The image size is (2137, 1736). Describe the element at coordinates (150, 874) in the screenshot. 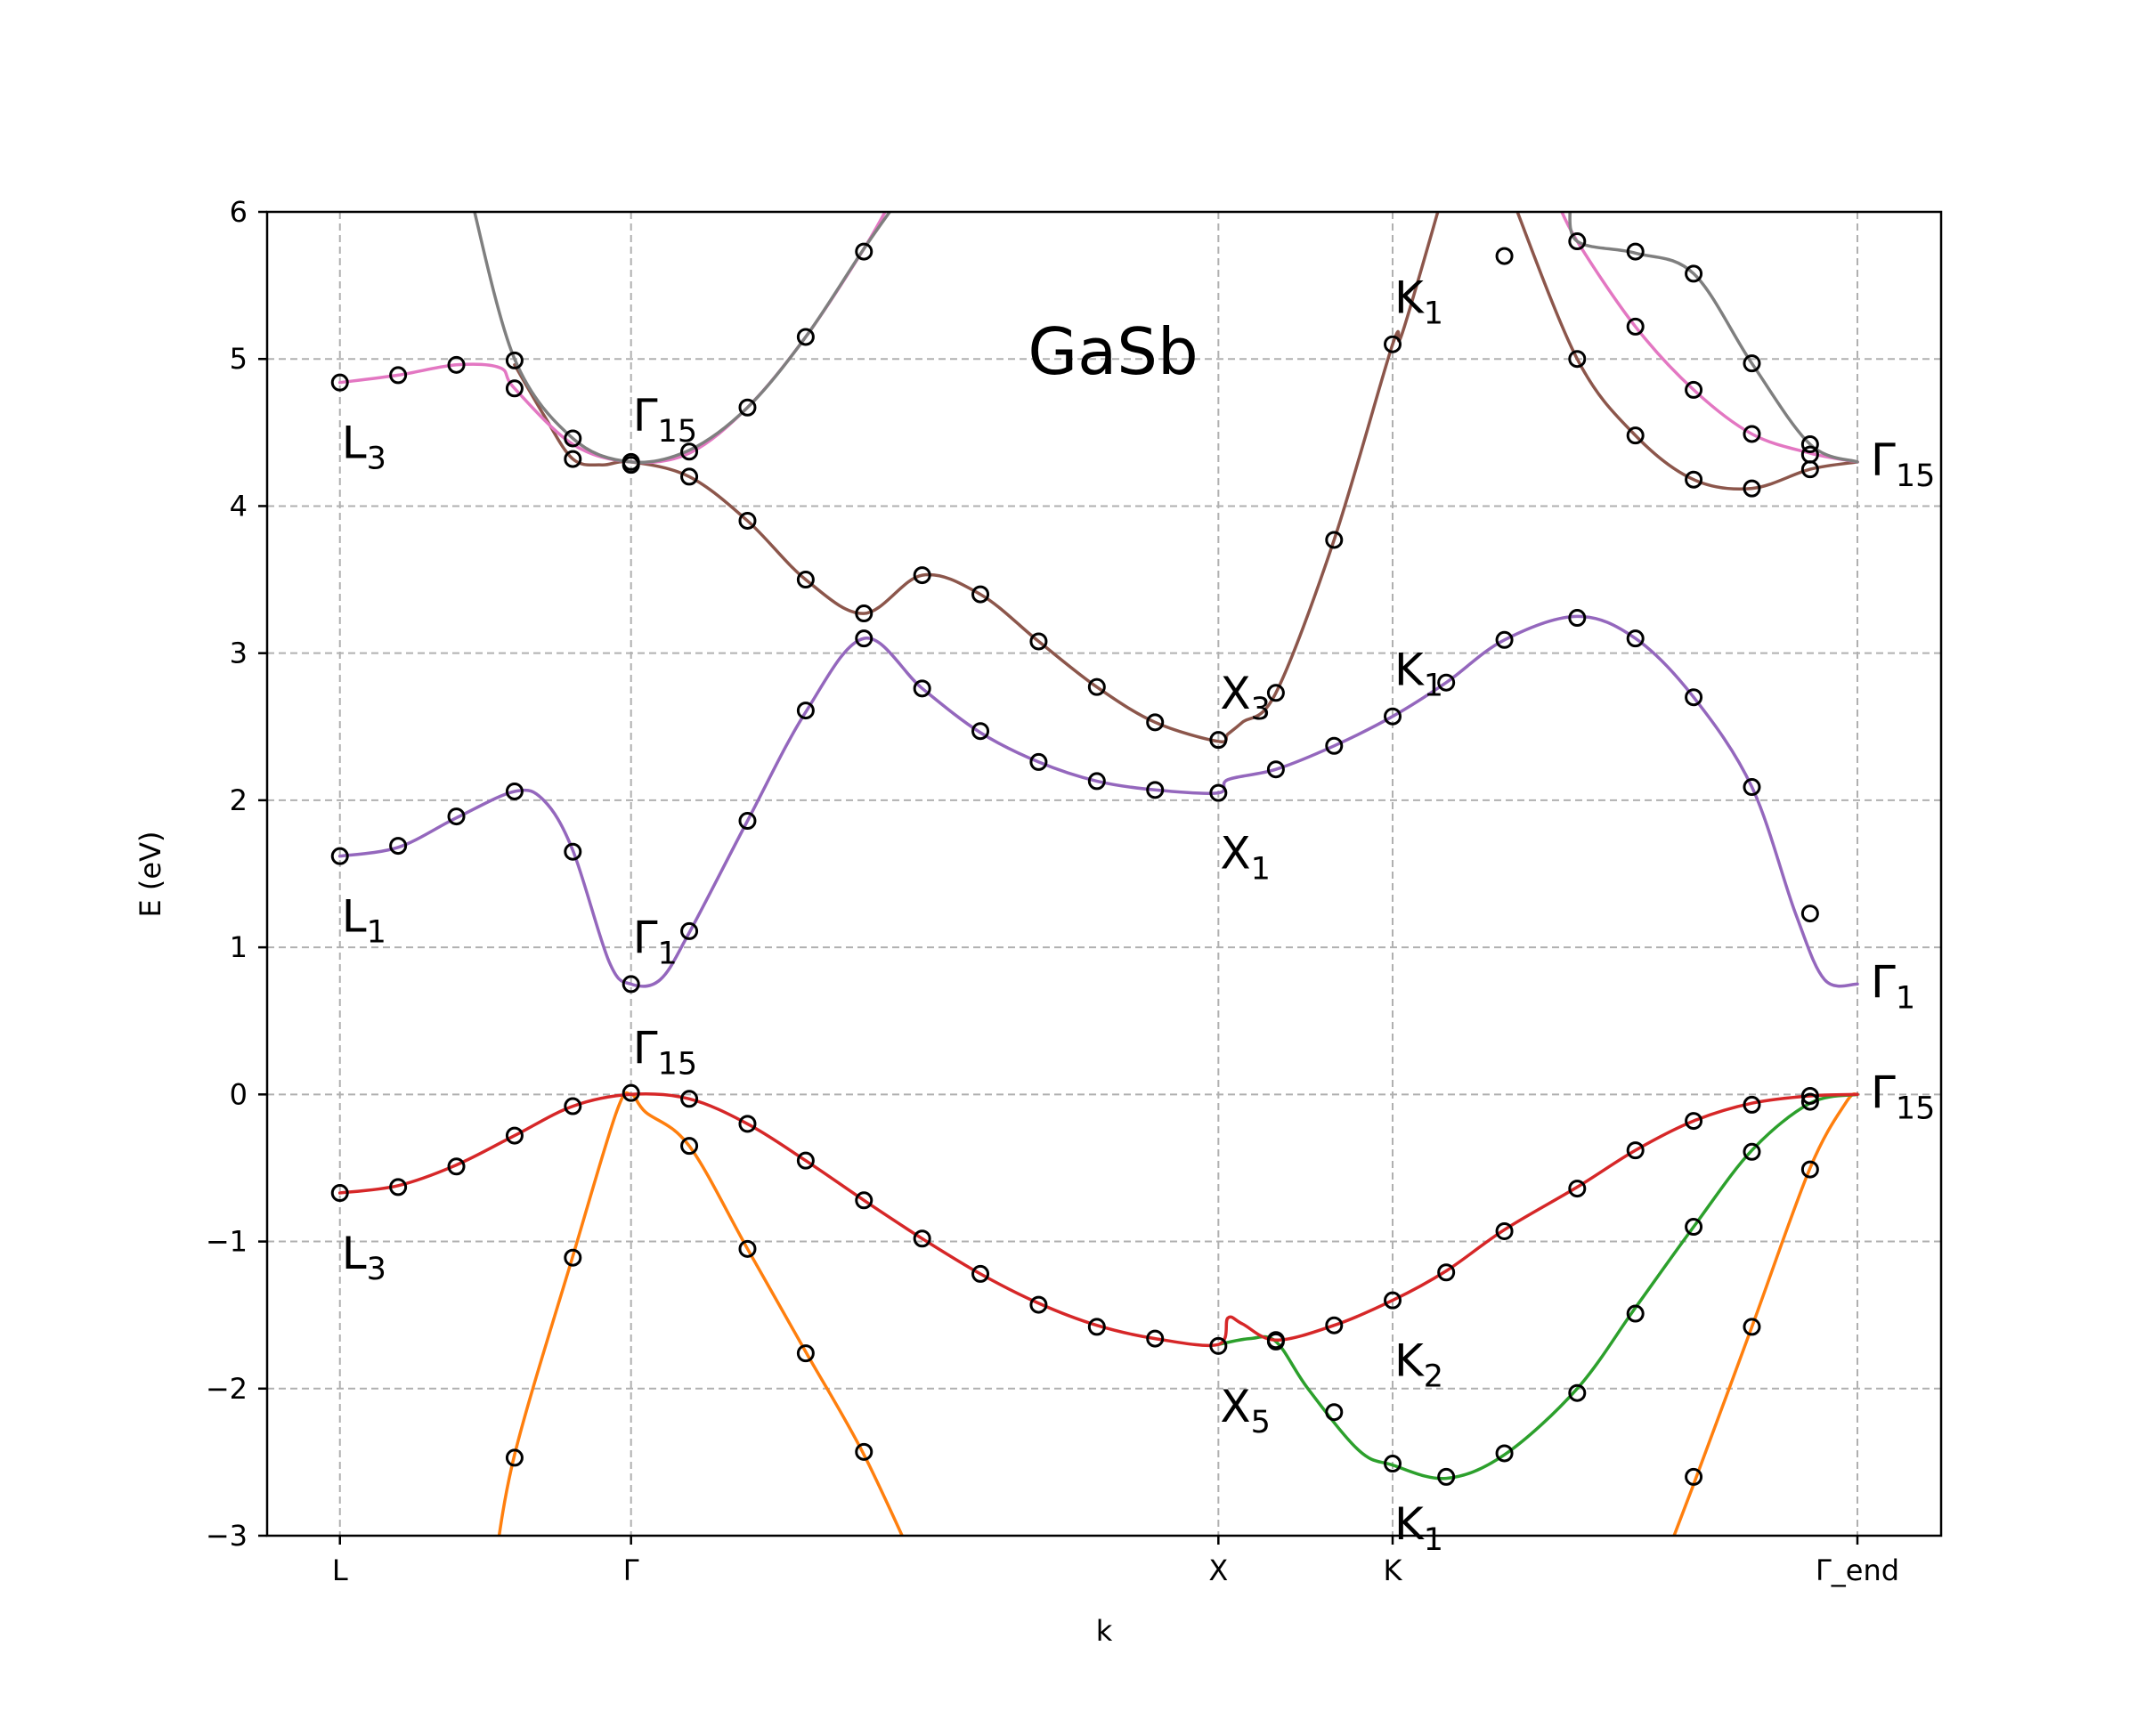

I see `y-axis-label: E (eV)` at that location.